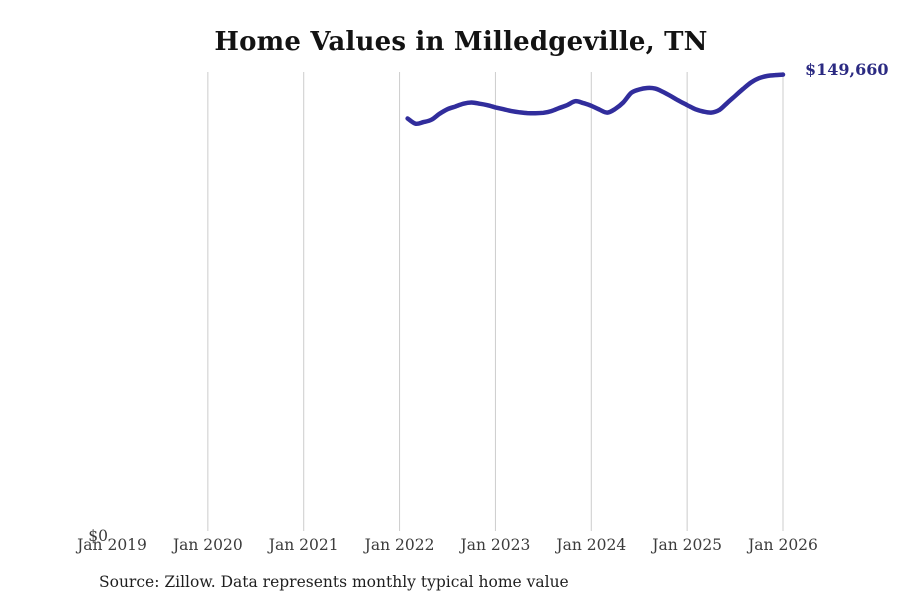 This screenshot has height=600, width=900. Describe the element at coordinates (847, 69) in the screenshot. I see `current-value-label: $149,660` at that location.